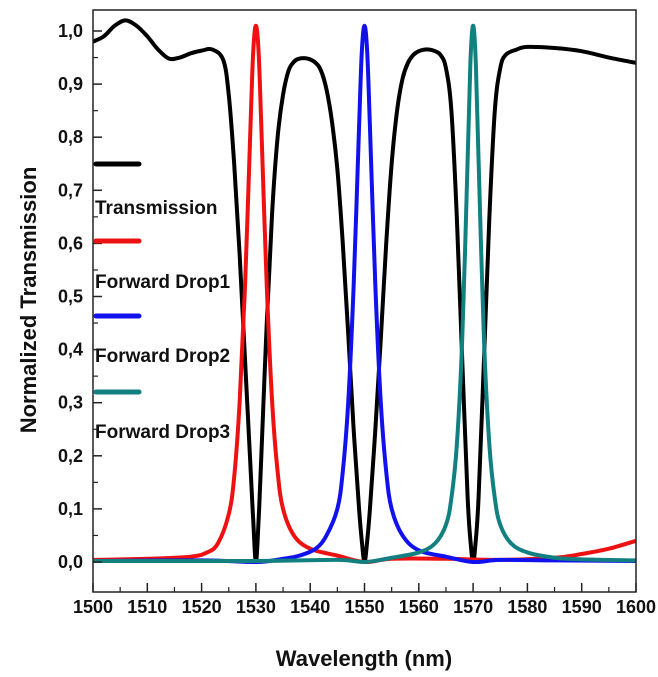 The width and height of the screenshot is (658, 677). I want to click on x-tick-label: 1580, so click(527, 607).